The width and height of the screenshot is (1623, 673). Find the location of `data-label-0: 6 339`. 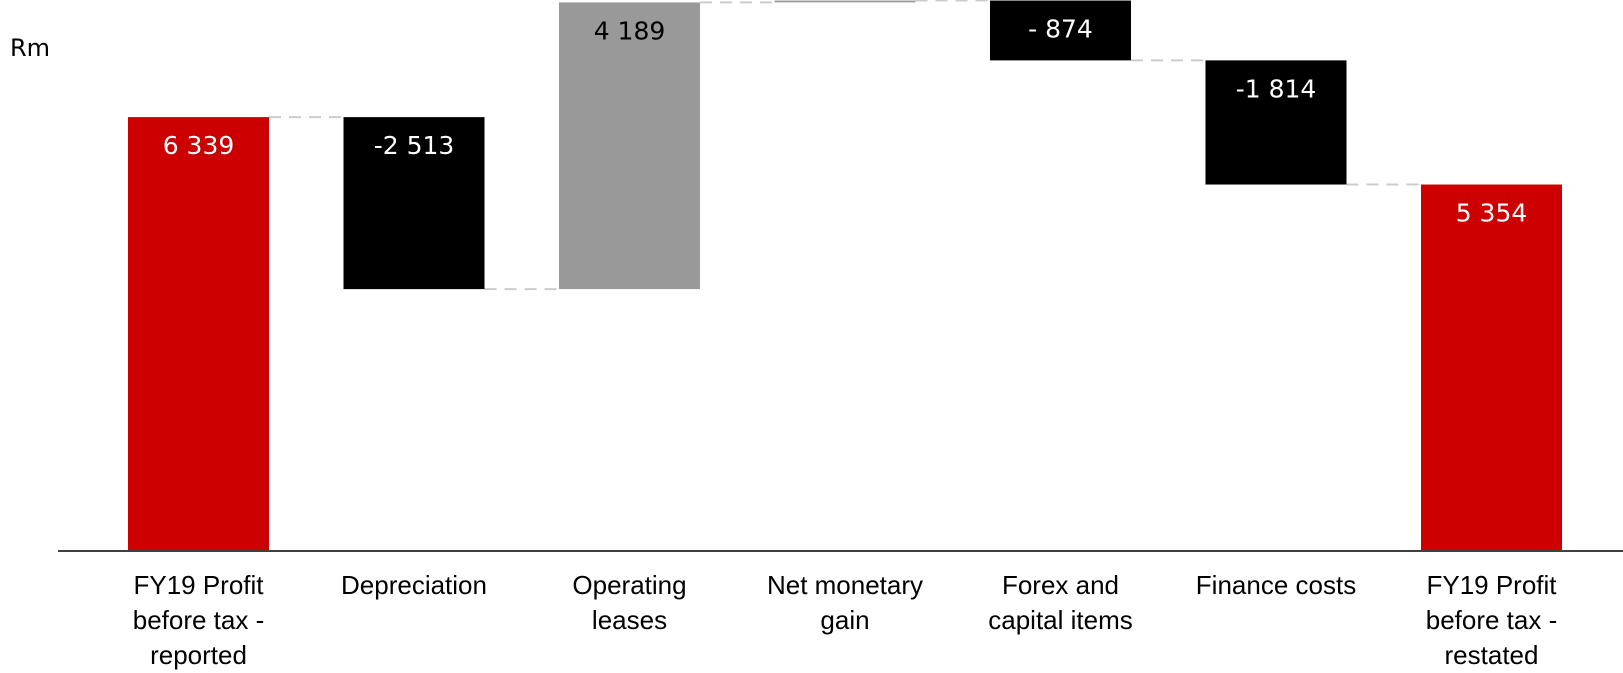

data-label-0: 6 339 is located at coordinates (199, 145).